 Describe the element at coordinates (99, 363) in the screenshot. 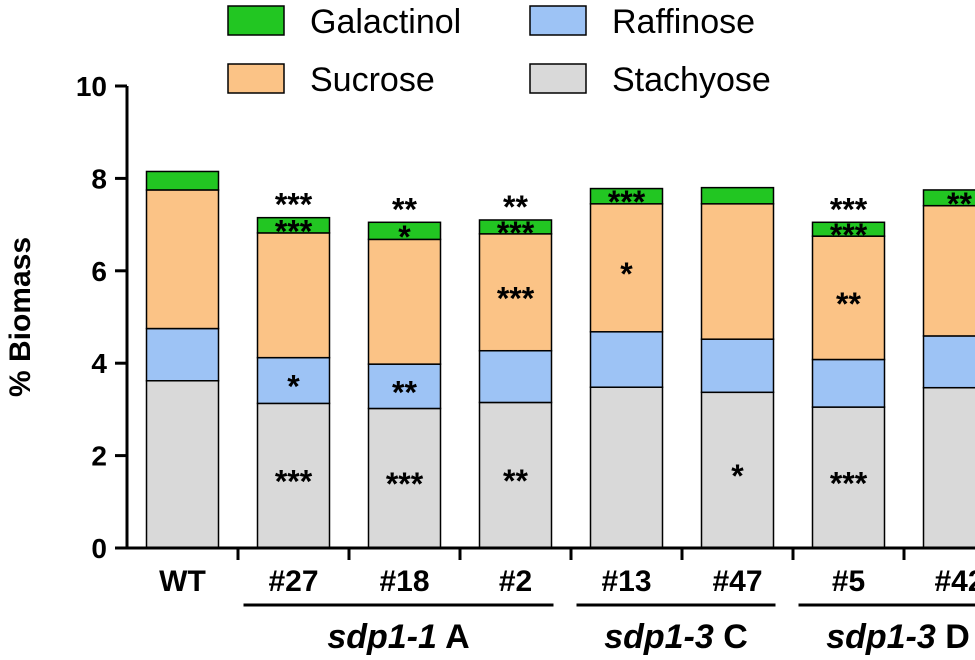

I see `y-tick-label: 4` at that location.